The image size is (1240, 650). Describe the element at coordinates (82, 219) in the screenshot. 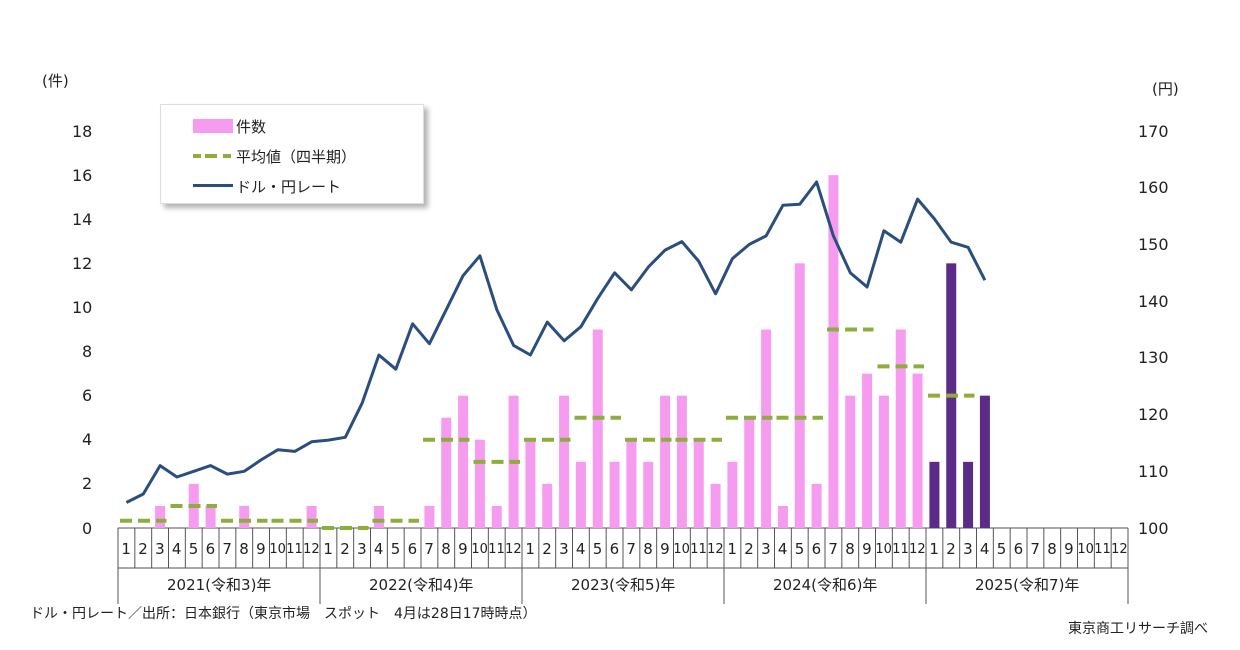

I see `left-tick-label: 14` at that location.